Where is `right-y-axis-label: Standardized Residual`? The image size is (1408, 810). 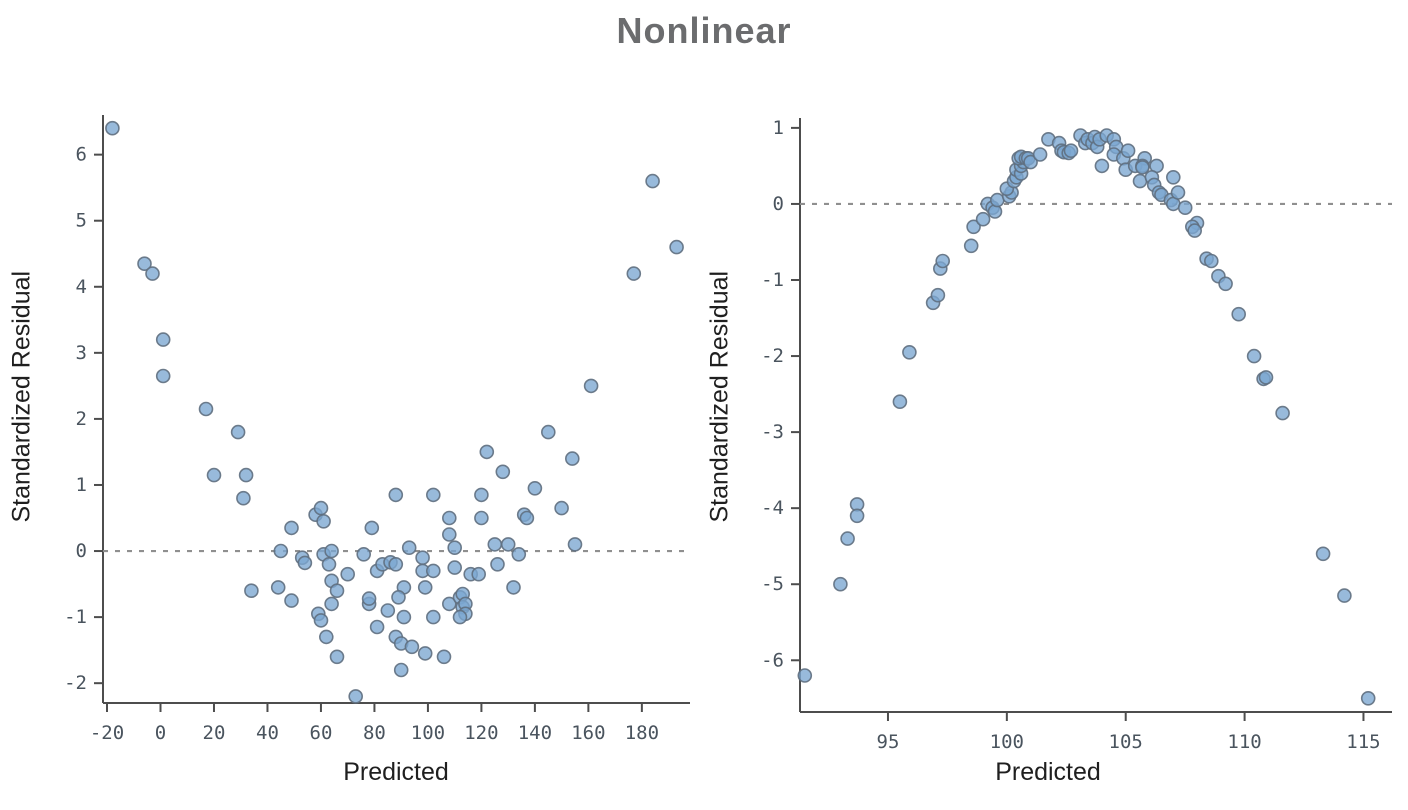 right-y-axis-label: Standardized Residual is located at coordinates (719, 396).